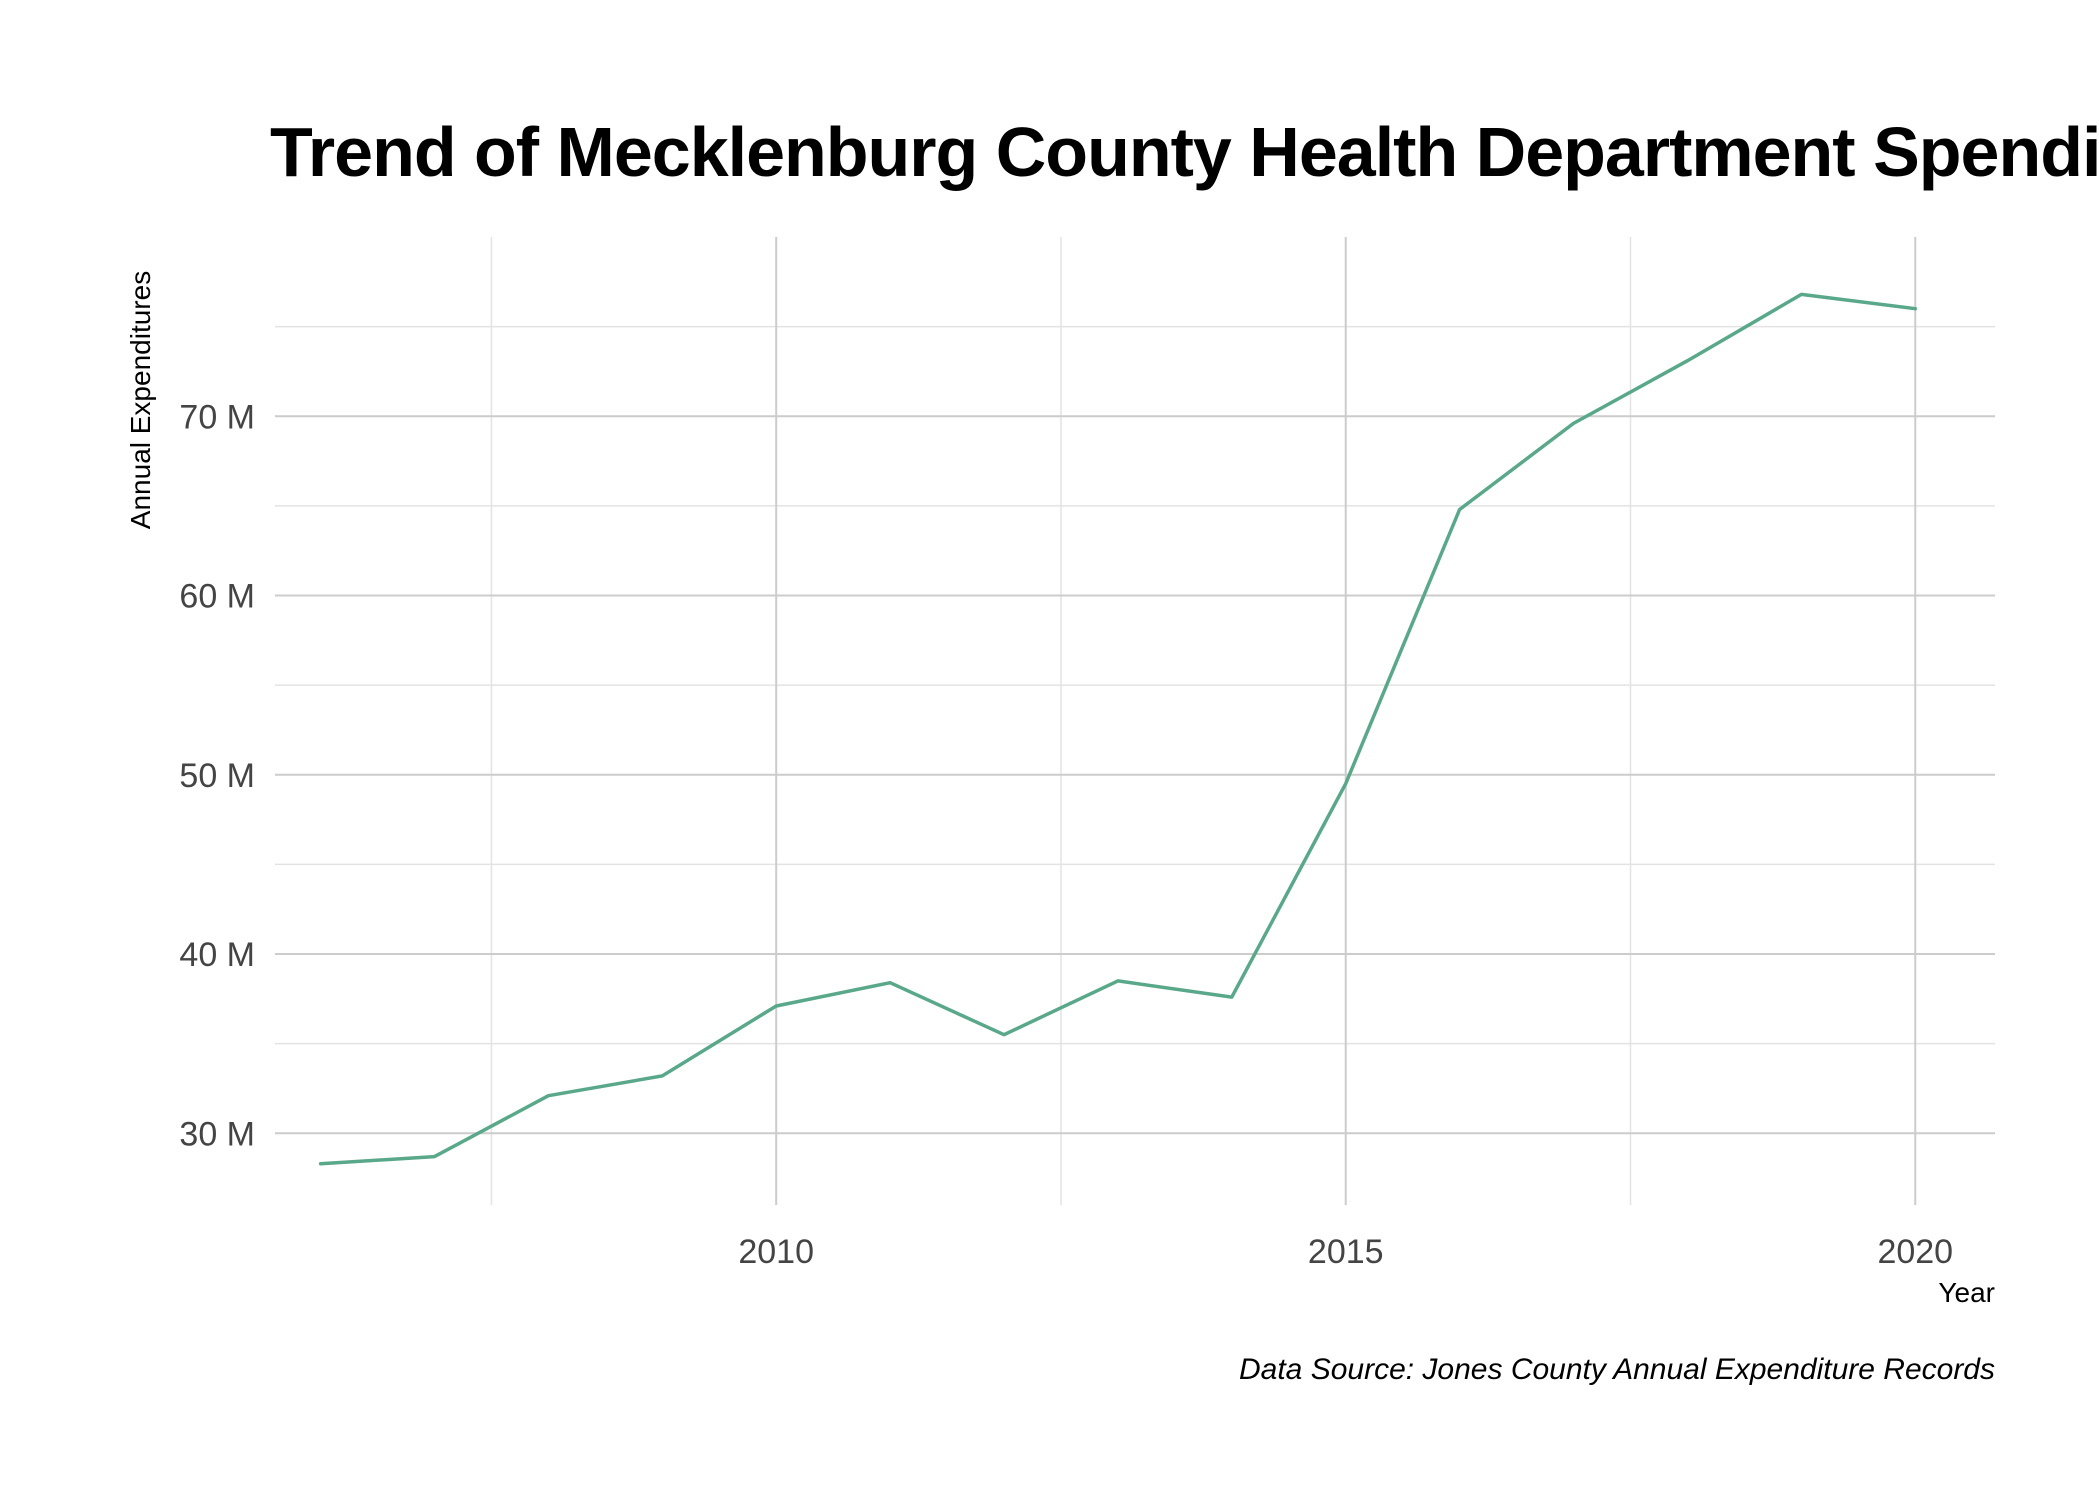 The height and width of the screenshot is (1499, 2099). Describe the element at coordinates (140, 400) in the screenshot. I see `y-axis-title: Annual Expenditures` at that location.